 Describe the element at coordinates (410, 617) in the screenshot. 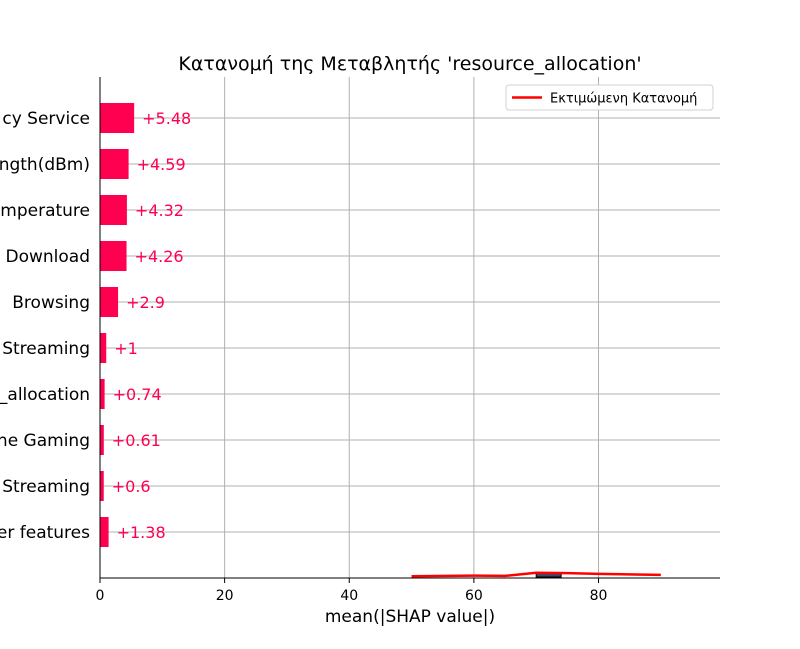

I see `x-axis-label: mean(|SHAP value|)` at that location.